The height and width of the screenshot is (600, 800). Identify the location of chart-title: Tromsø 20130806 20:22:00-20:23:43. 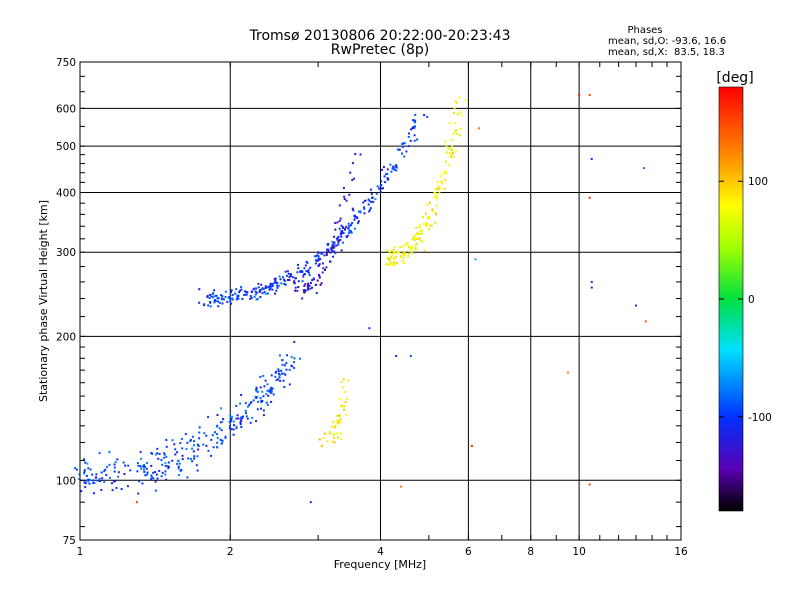
(380, 36).